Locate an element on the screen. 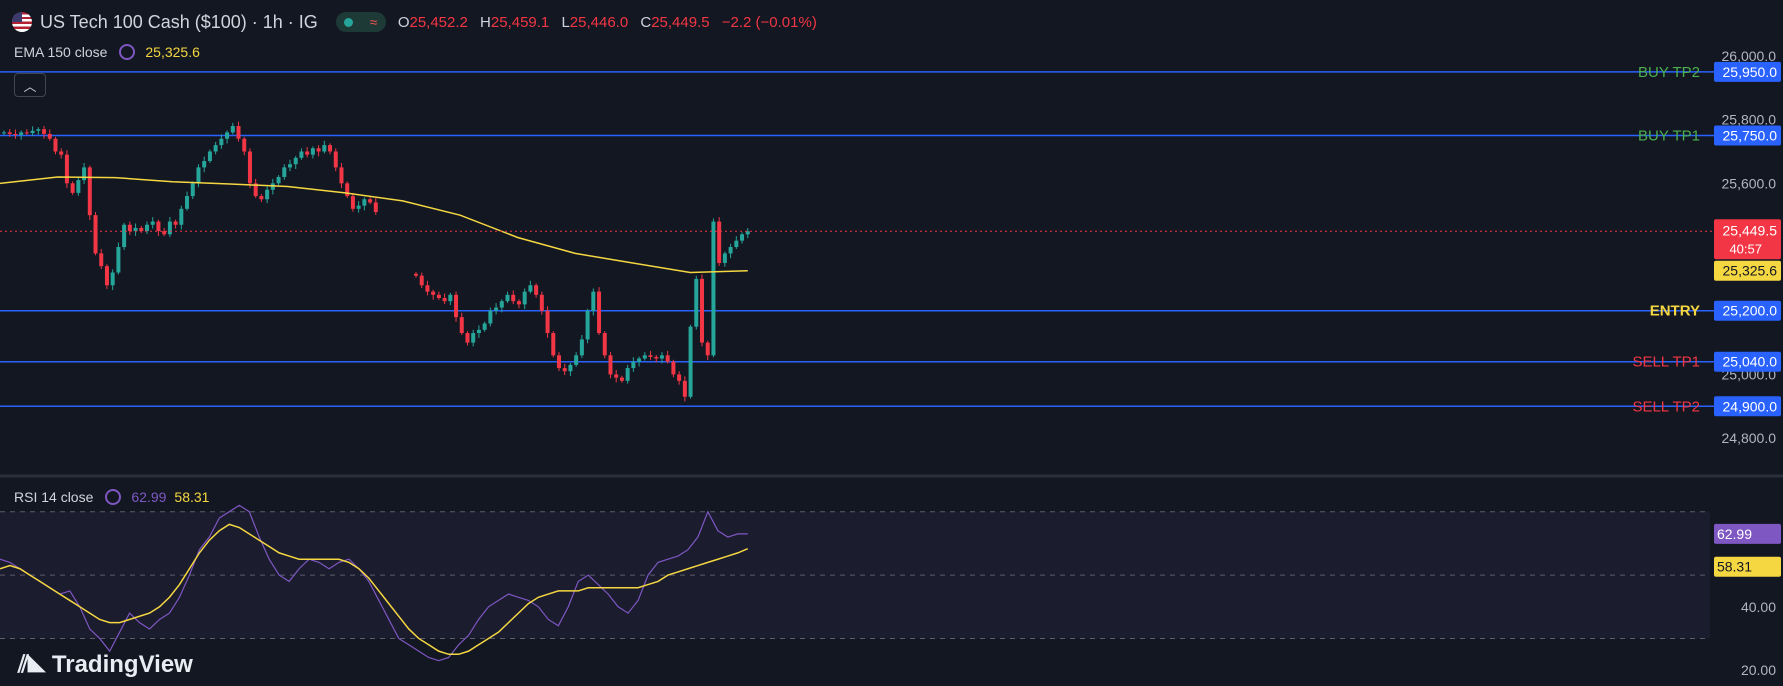 Image resolution: width=1783 pixels, height=686 pixels. price-axis-tick: 25,600.0 is located at coordinates (1749, 183).